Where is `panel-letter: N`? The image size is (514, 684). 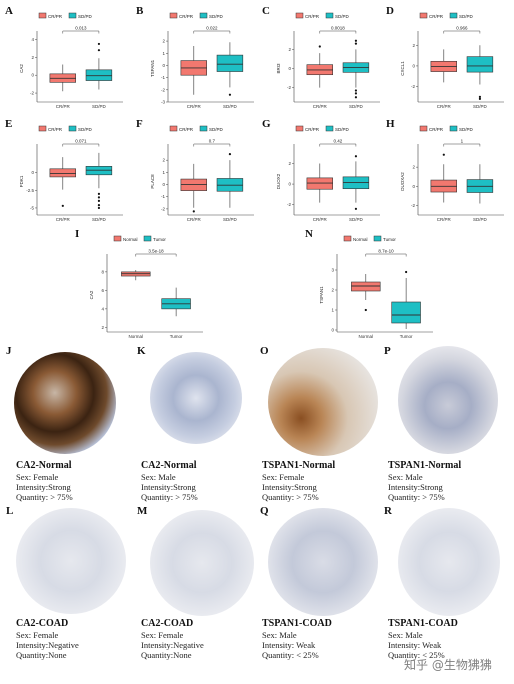
panel-letter: N is located at coordinates (309, 234).